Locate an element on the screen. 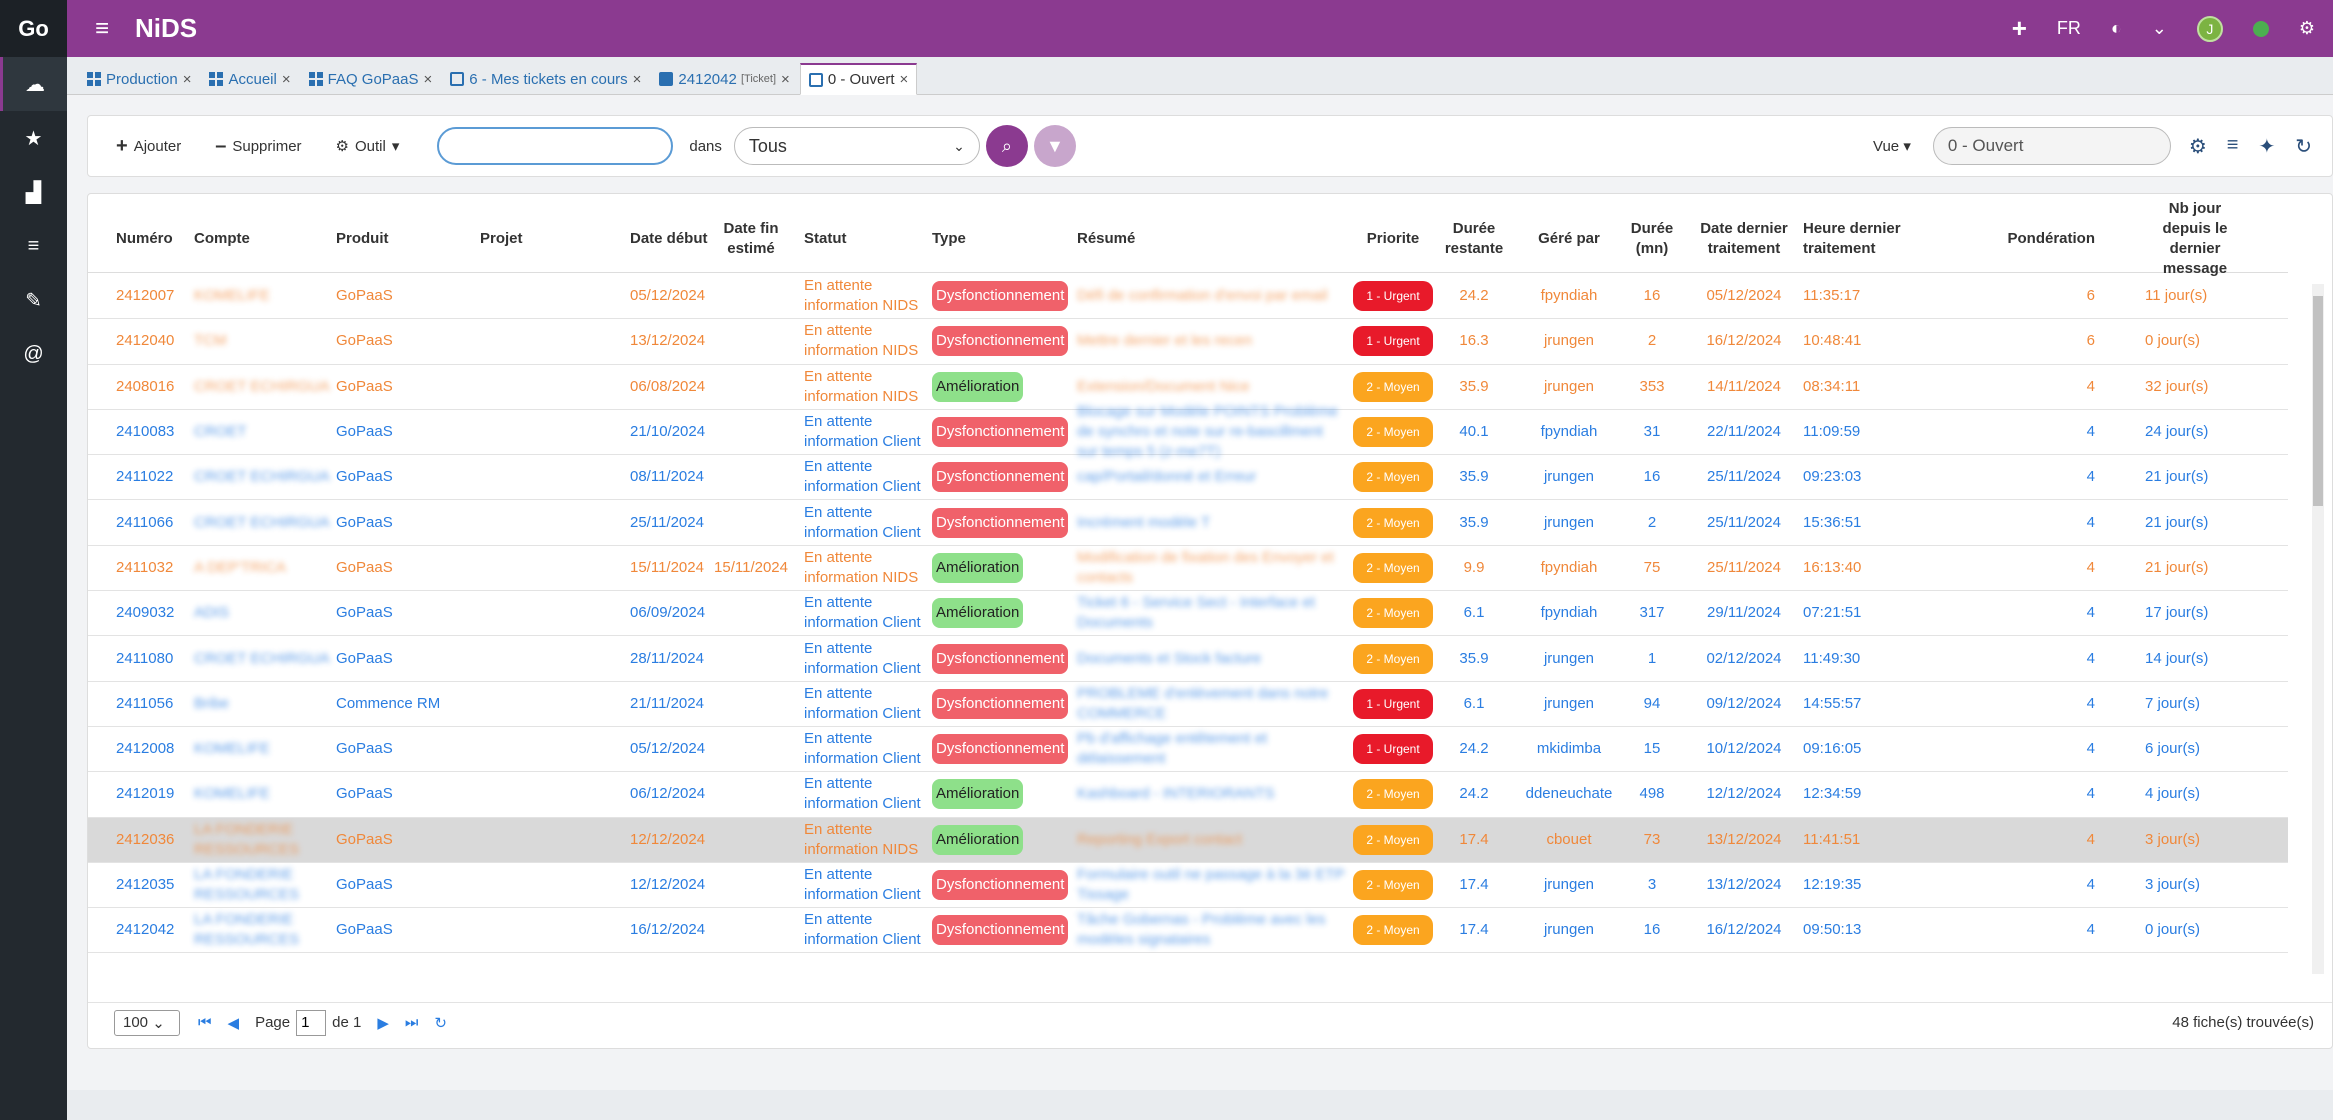 Image resolution: width=2333 pixels, height=1120 pixels. filter-button: ▼ is located at coordinates (1054, 146).